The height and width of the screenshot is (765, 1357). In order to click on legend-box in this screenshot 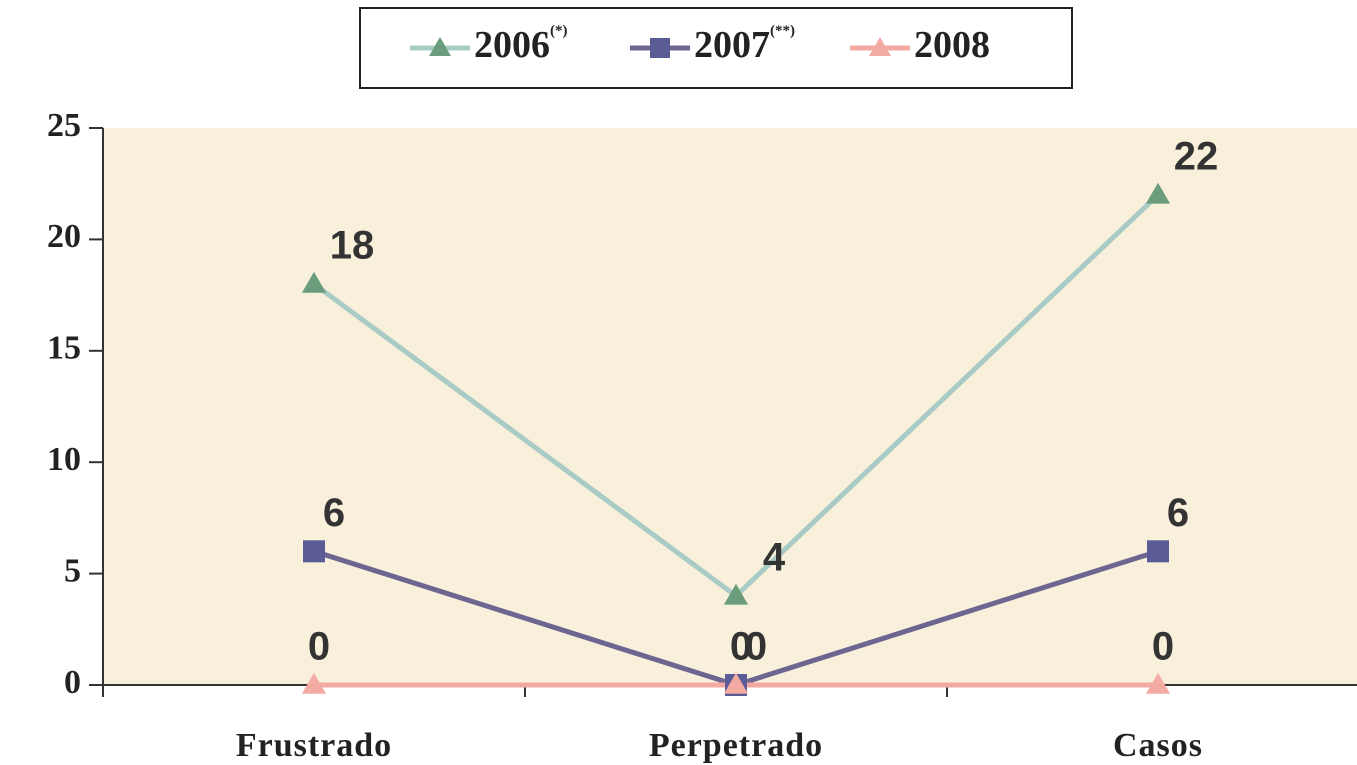, I will do `click(716, 48)`.